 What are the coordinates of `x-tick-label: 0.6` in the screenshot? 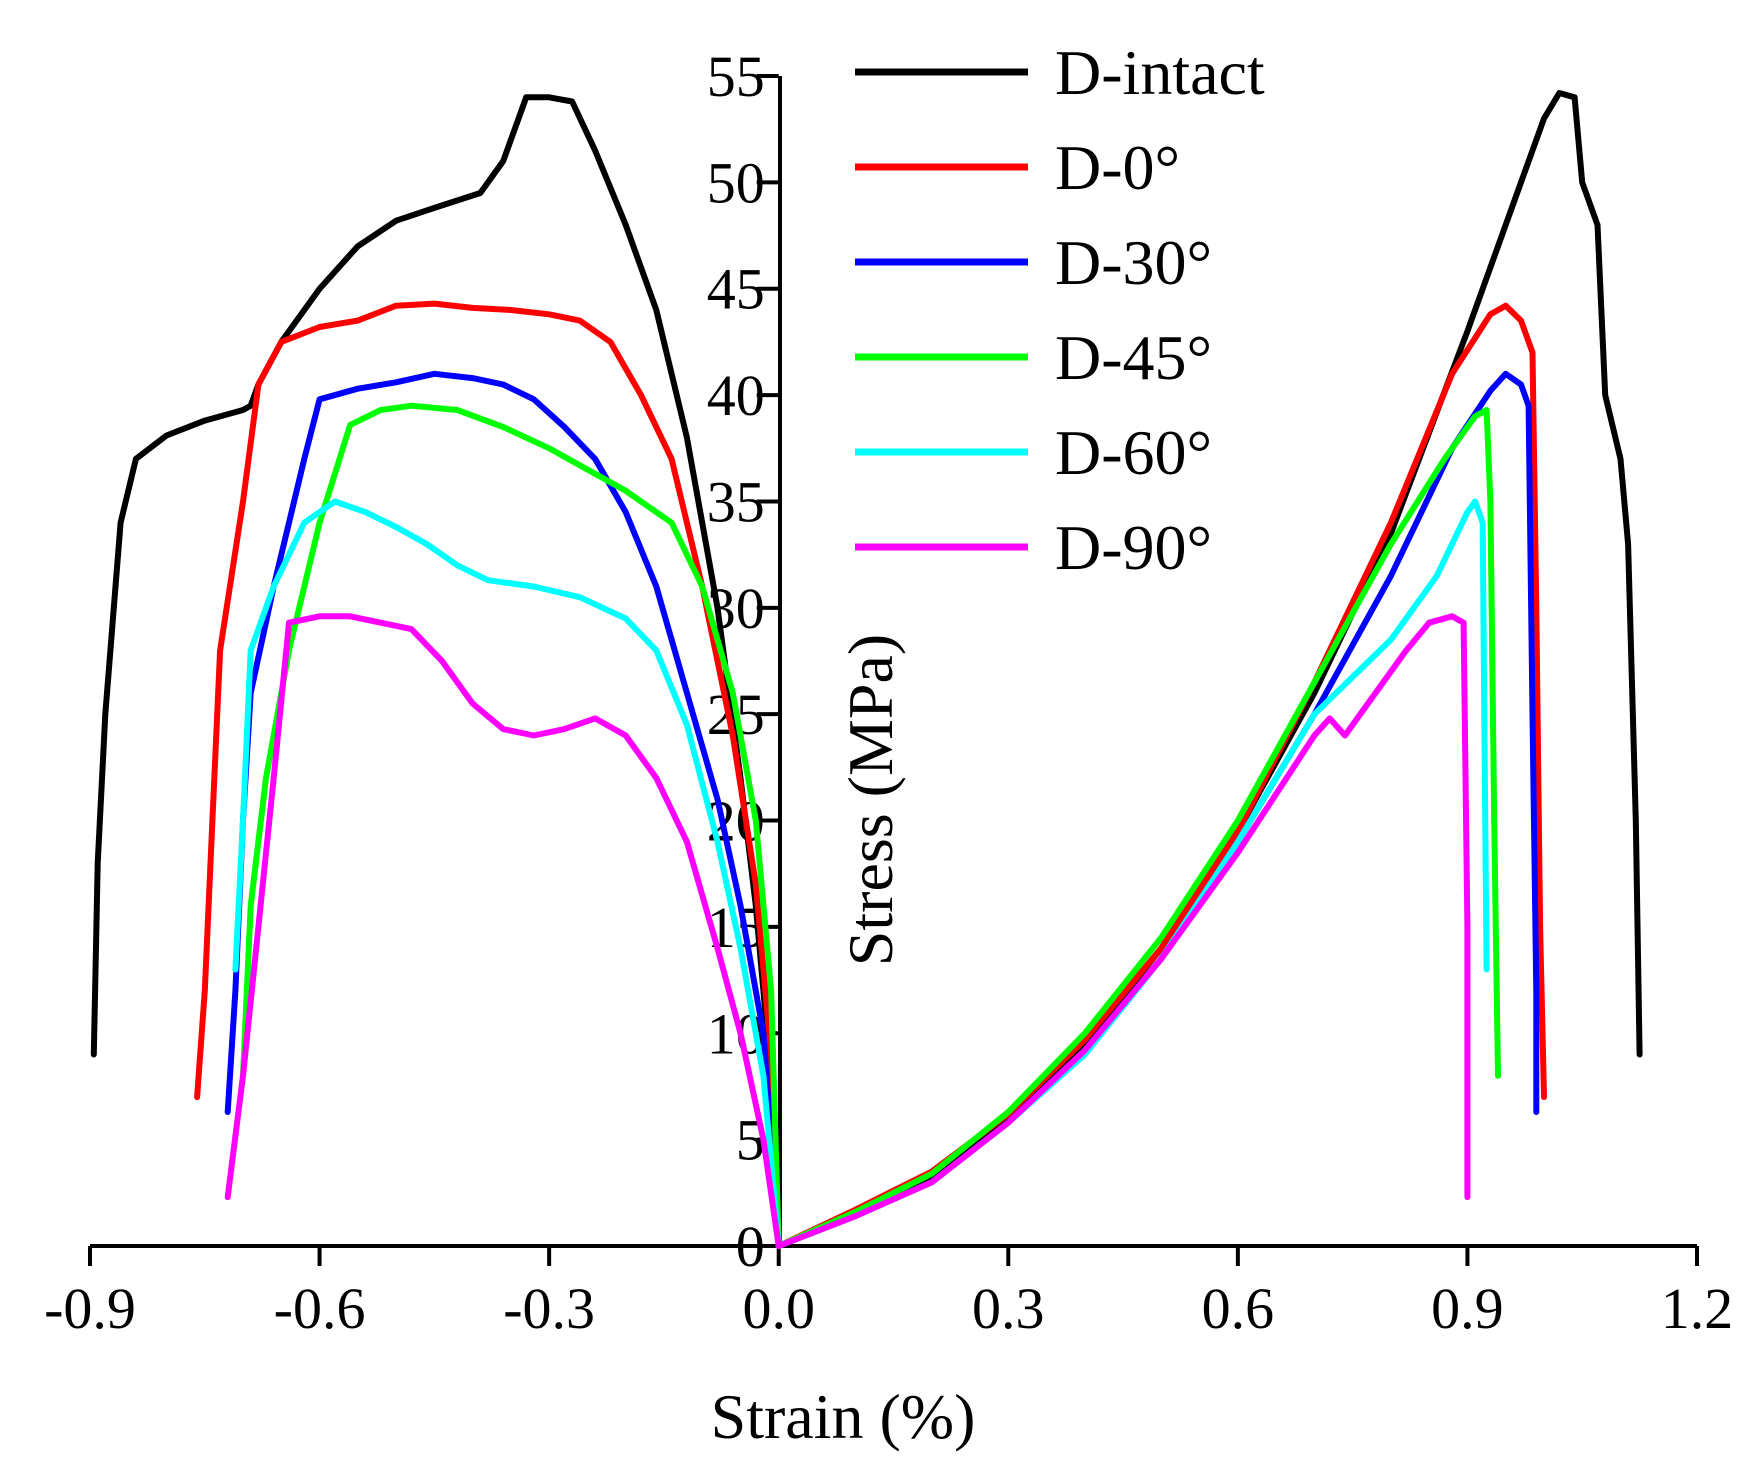 It's located at (1238, 1308).